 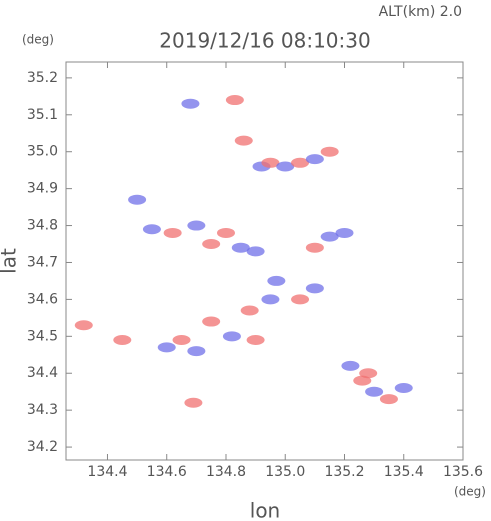 I want to click on x-axis-label: lon, so click(x=265, y=510).